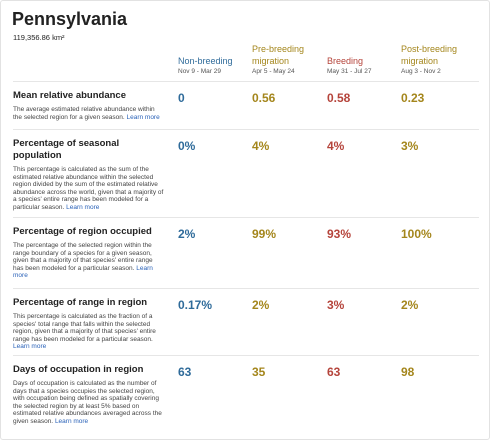 The width and height of the screenshot is (490, 440). I want to click on value-cell: 99%, so click(289, 253).